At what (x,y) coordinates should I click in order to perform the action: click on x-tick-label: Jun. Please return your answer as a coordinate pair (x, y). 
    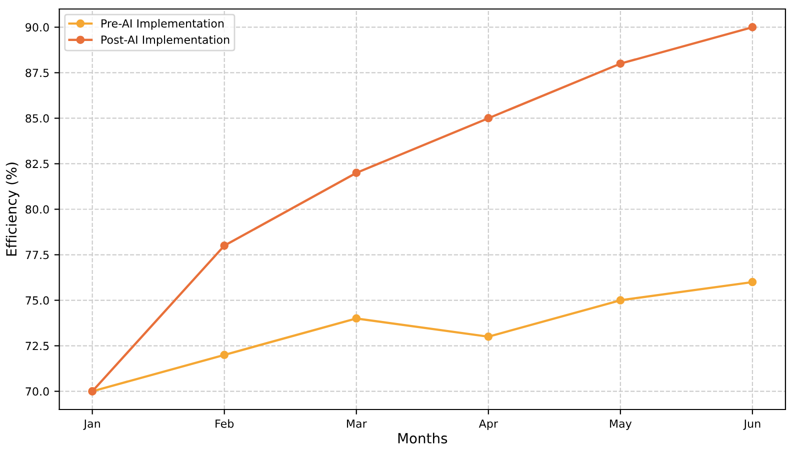
    Looking at the image, I should click on (751, 425).